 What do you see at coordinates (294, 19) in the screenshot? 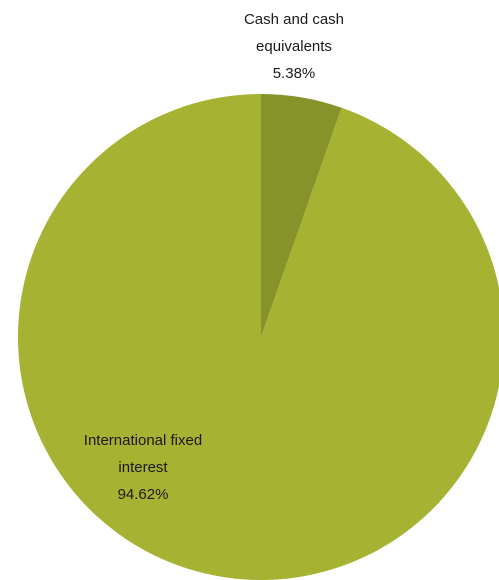
I see `slice-label-cash-line-1: Cash and cash` at bounding box center [294, 19].